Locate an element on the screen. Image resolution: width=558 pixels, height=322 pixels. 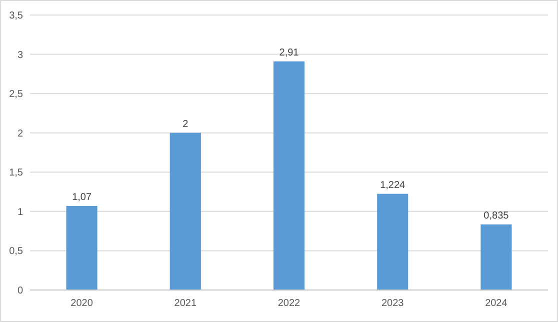
data-label: 1,07 is located at coordinates (82, 197).